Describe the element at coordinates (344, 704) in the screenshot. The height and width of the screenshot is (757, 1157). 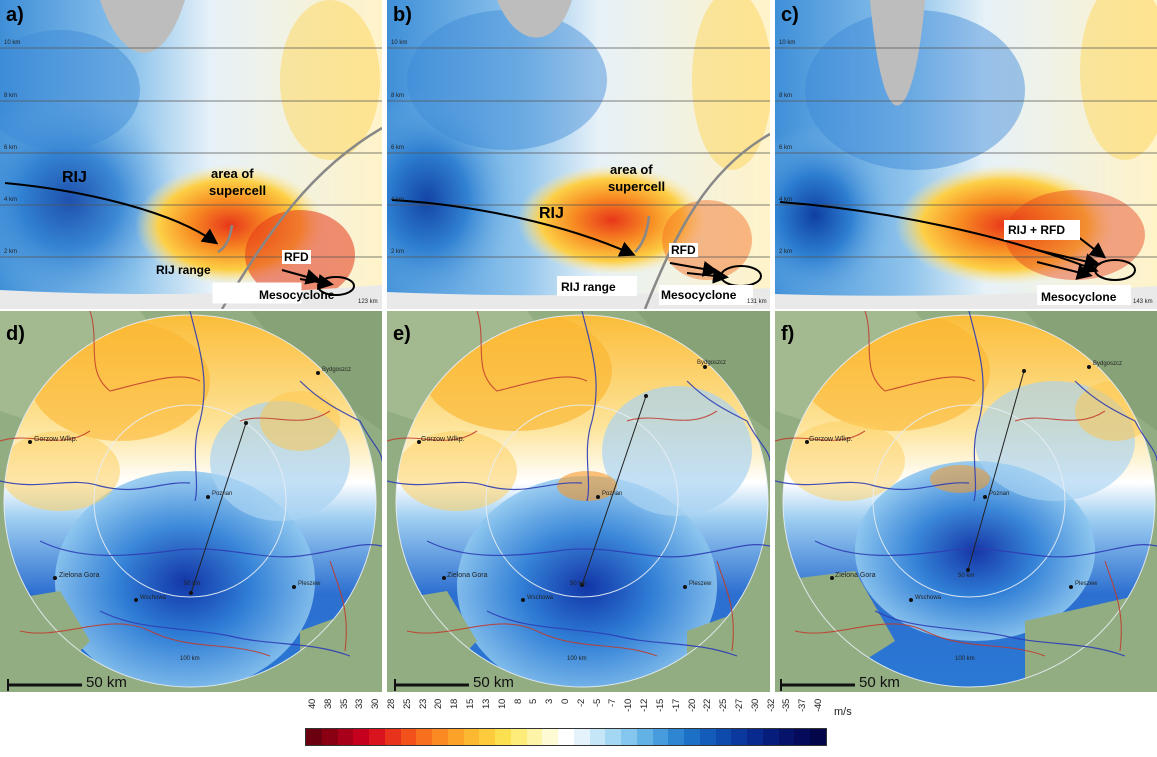
I see `colorbar-tick-label: 35` at that location.